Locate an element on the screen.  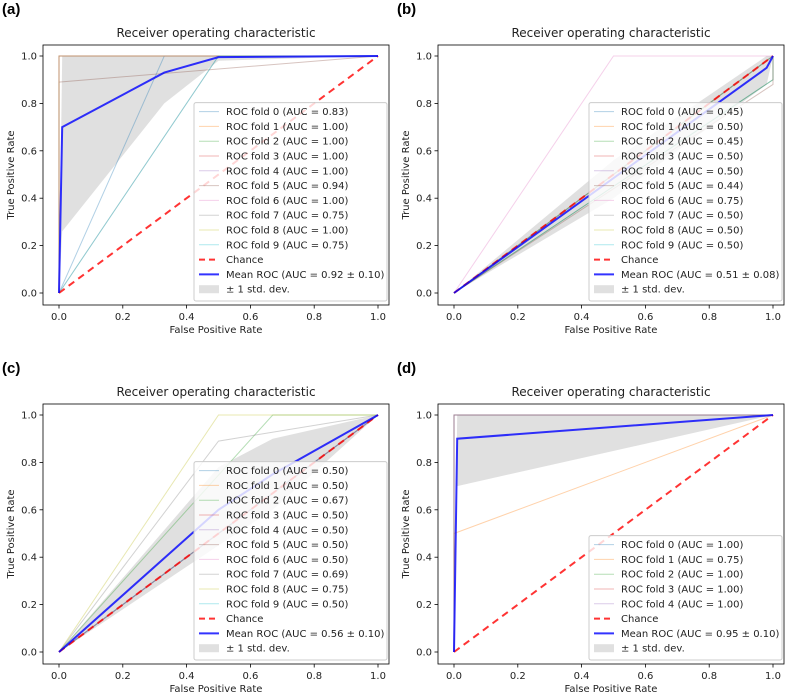
fold-8-line is located at coordinates (218, 533).